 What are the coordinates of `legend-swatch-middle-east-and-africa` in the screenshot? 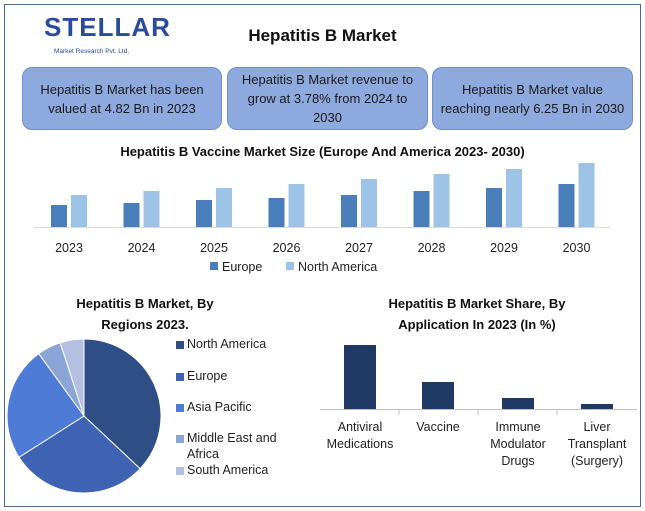 It's located at (180, 439).